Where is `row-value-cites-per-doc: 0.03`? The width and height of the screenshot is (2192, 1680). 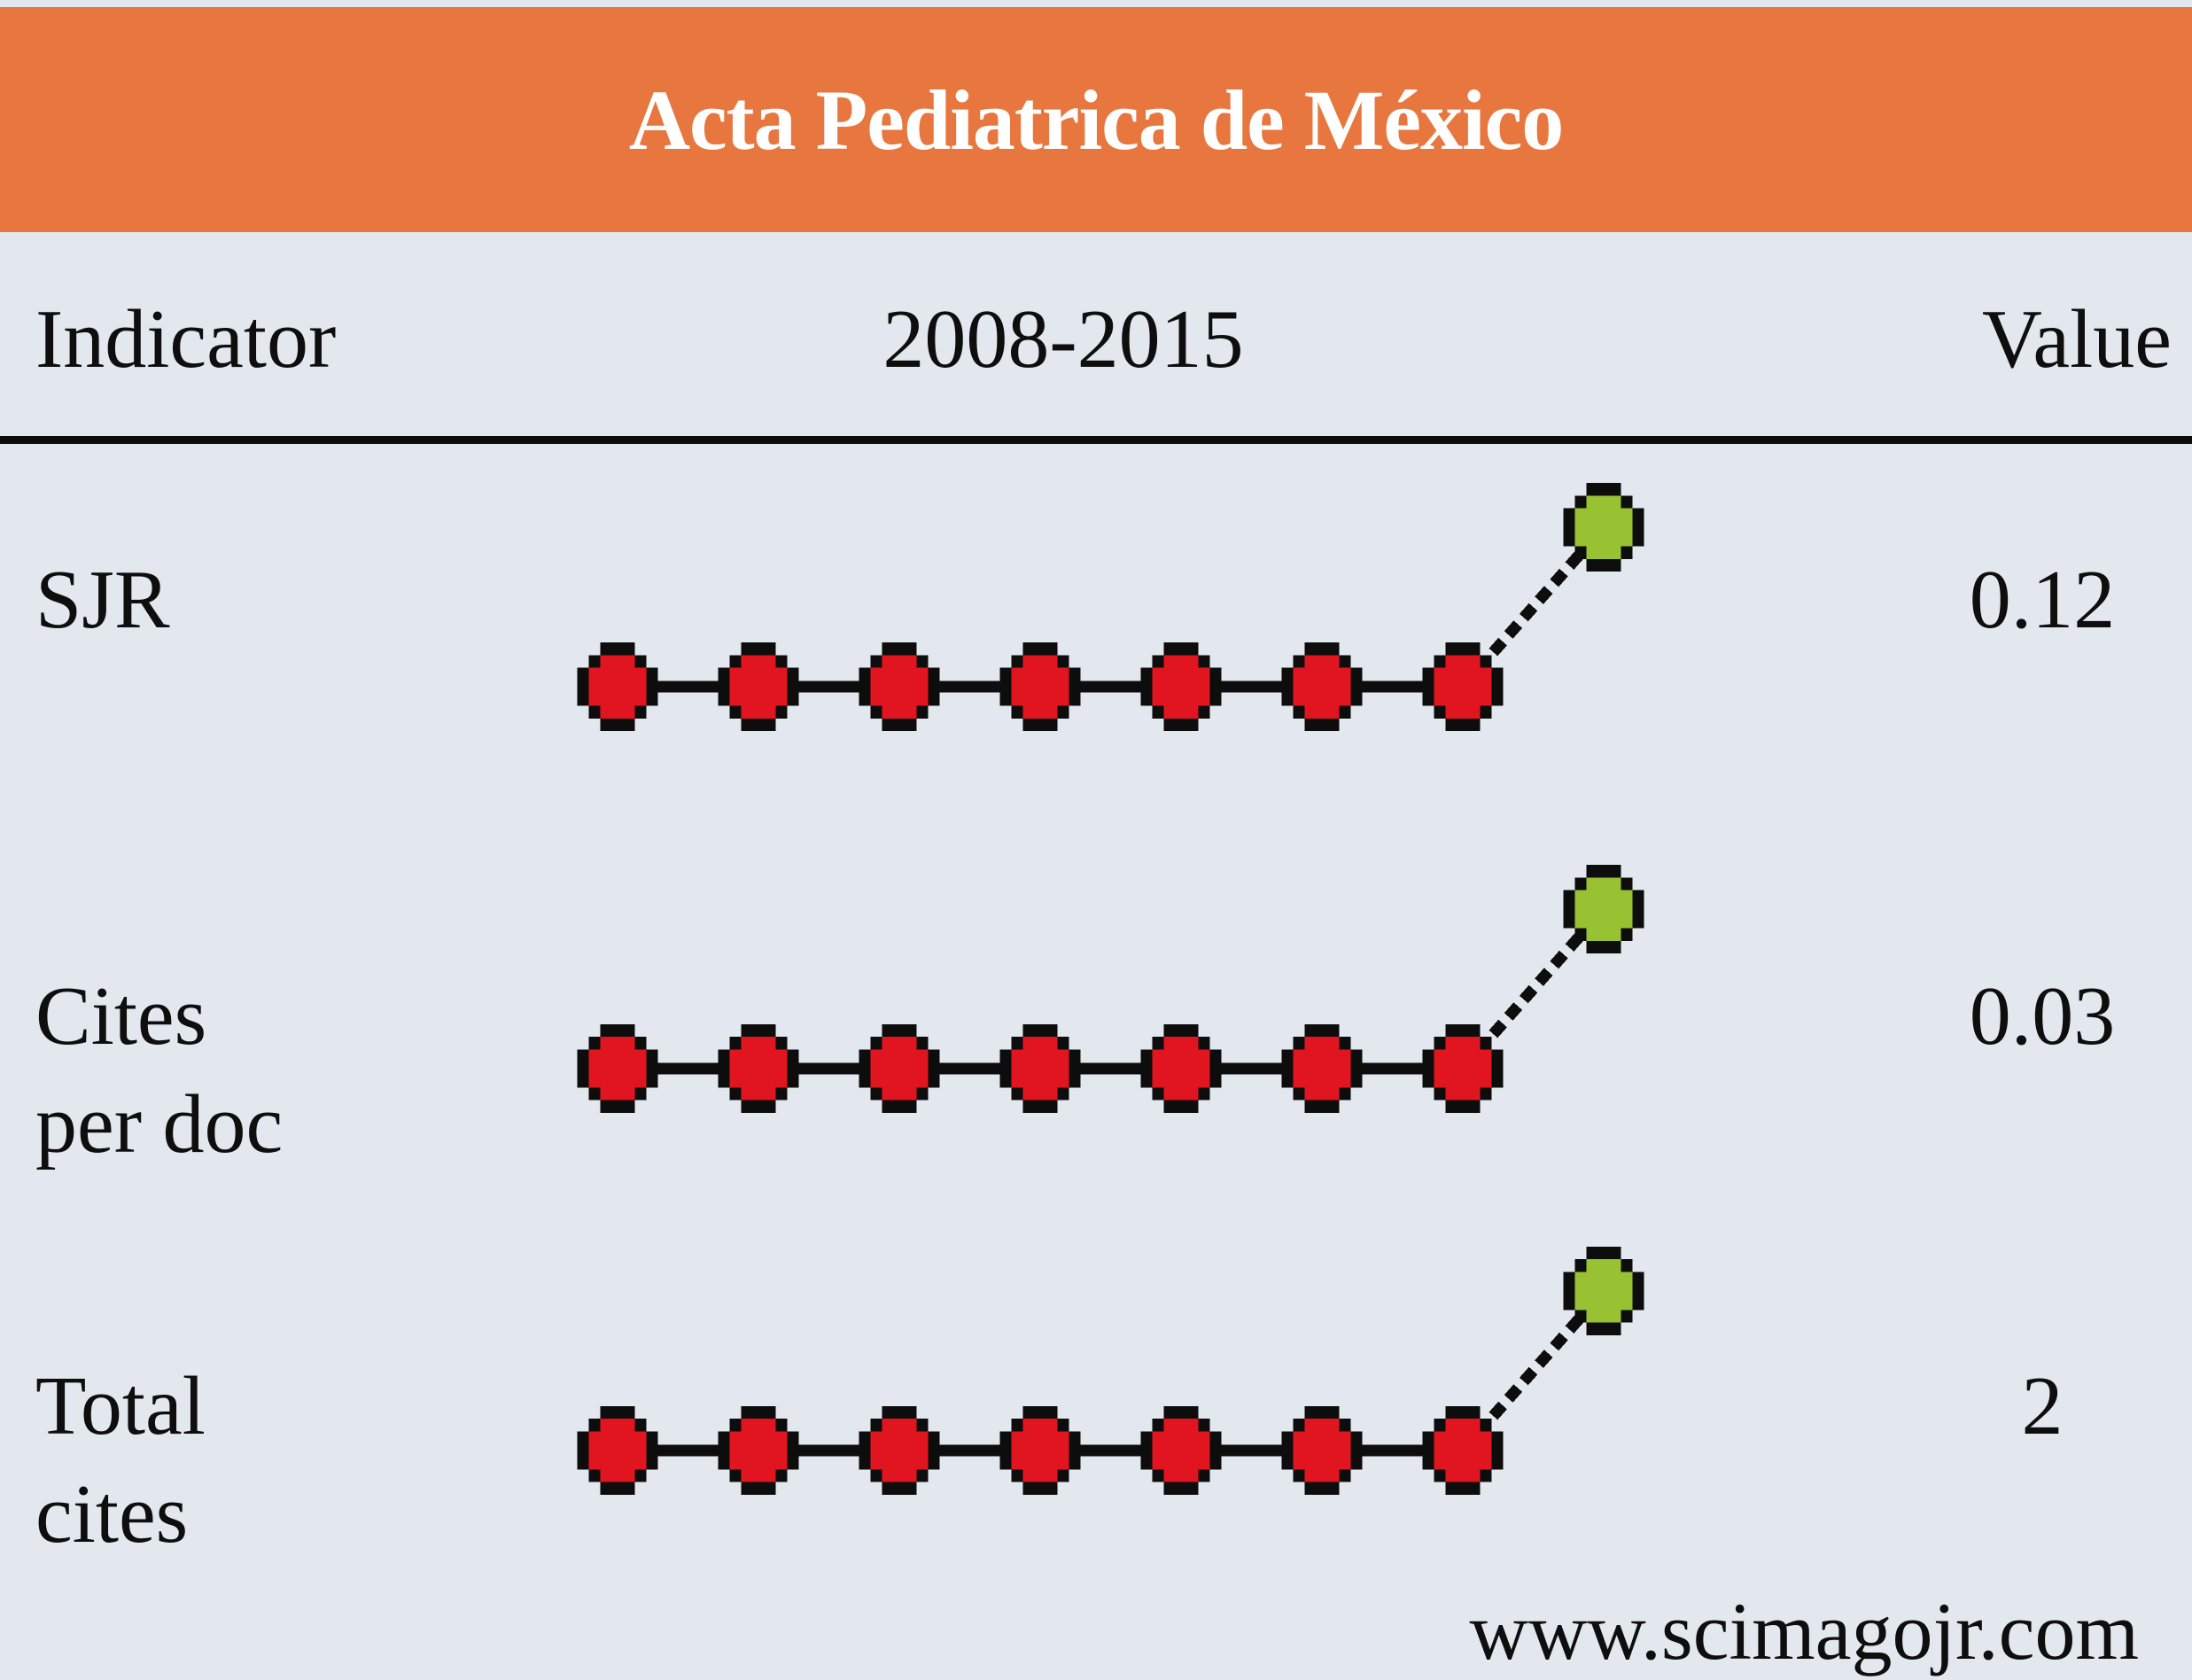 row-value-cites-per-doc: 0.03 is located at coordinates (2043, 1016).